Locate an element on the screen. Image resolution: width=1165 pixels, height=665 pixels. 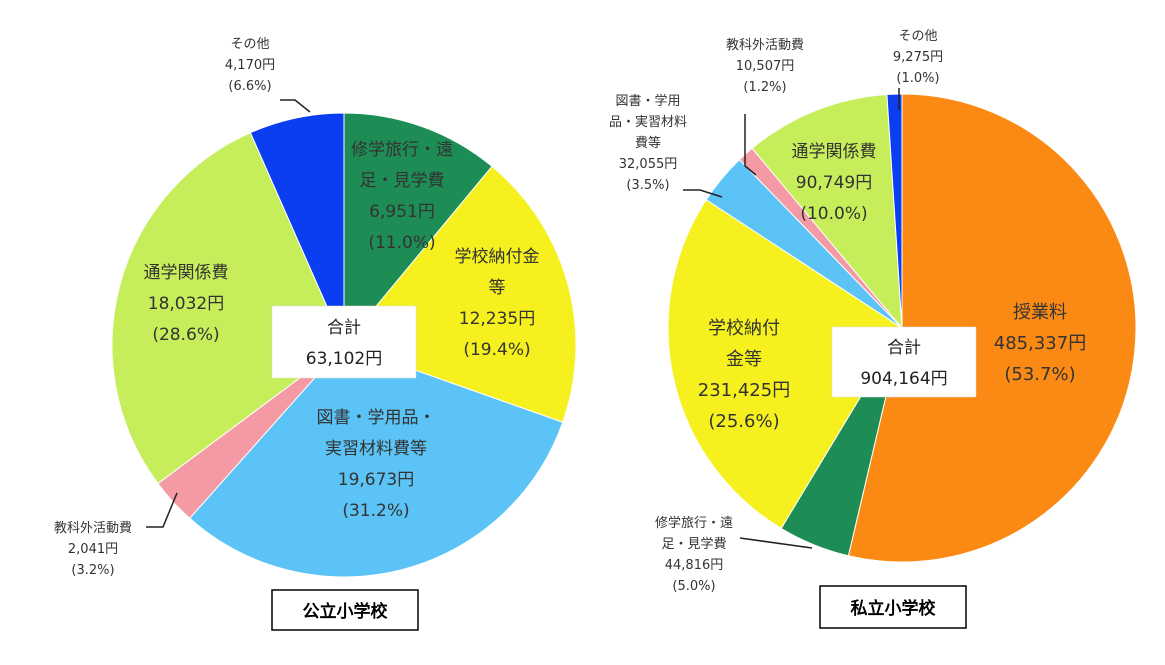
public-total-box: 合計 63,102円 is located at coordinates (344, 342).